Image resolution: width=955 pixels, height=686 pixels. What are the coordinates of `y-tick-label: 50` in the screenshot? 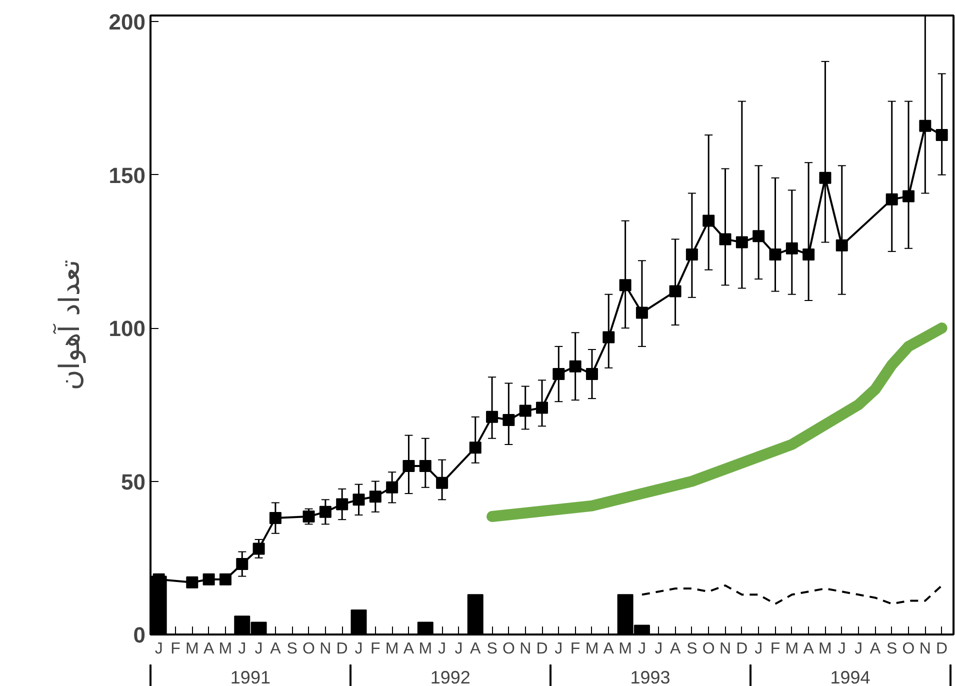 It's located at (133, 481).